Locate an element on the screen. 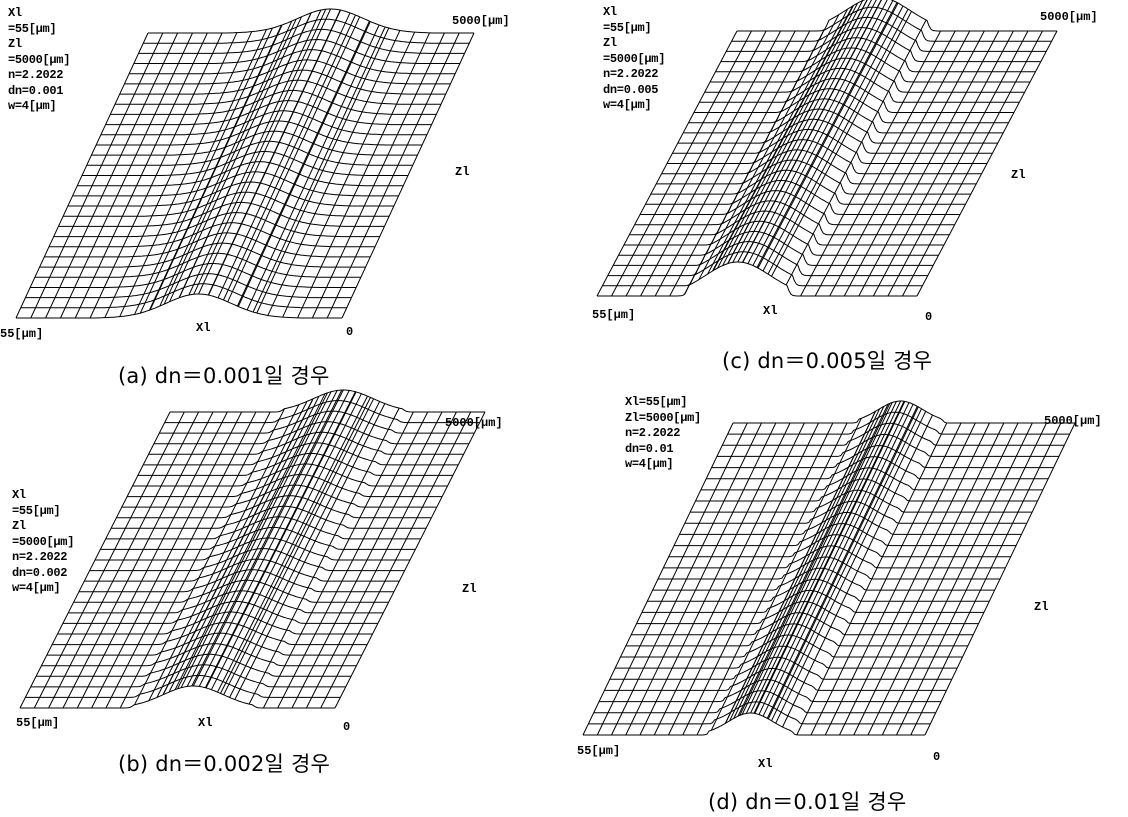  axis-z-label-d: Zl is located at coordinates (1041, 607).